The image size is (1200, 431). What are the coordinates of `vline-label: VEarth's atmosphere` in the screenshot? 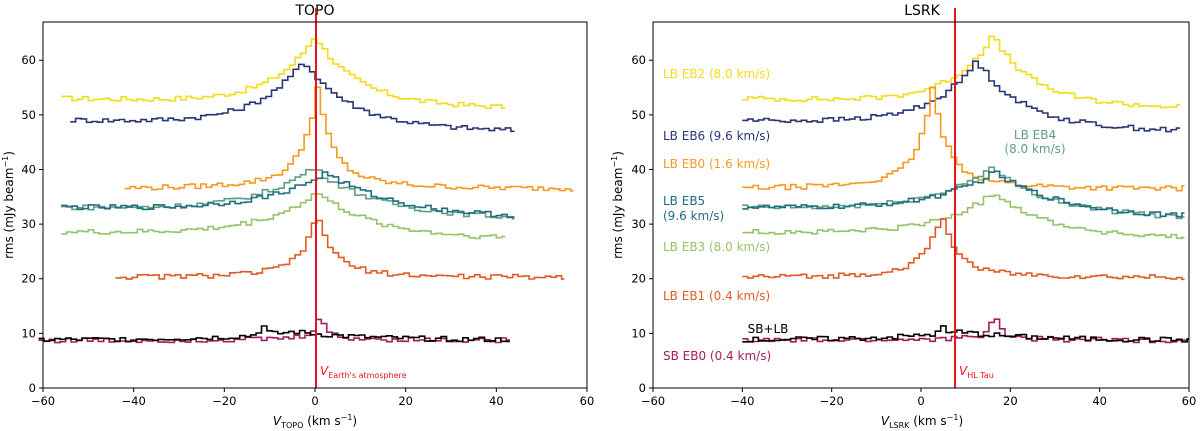 It's located at (363, 372).